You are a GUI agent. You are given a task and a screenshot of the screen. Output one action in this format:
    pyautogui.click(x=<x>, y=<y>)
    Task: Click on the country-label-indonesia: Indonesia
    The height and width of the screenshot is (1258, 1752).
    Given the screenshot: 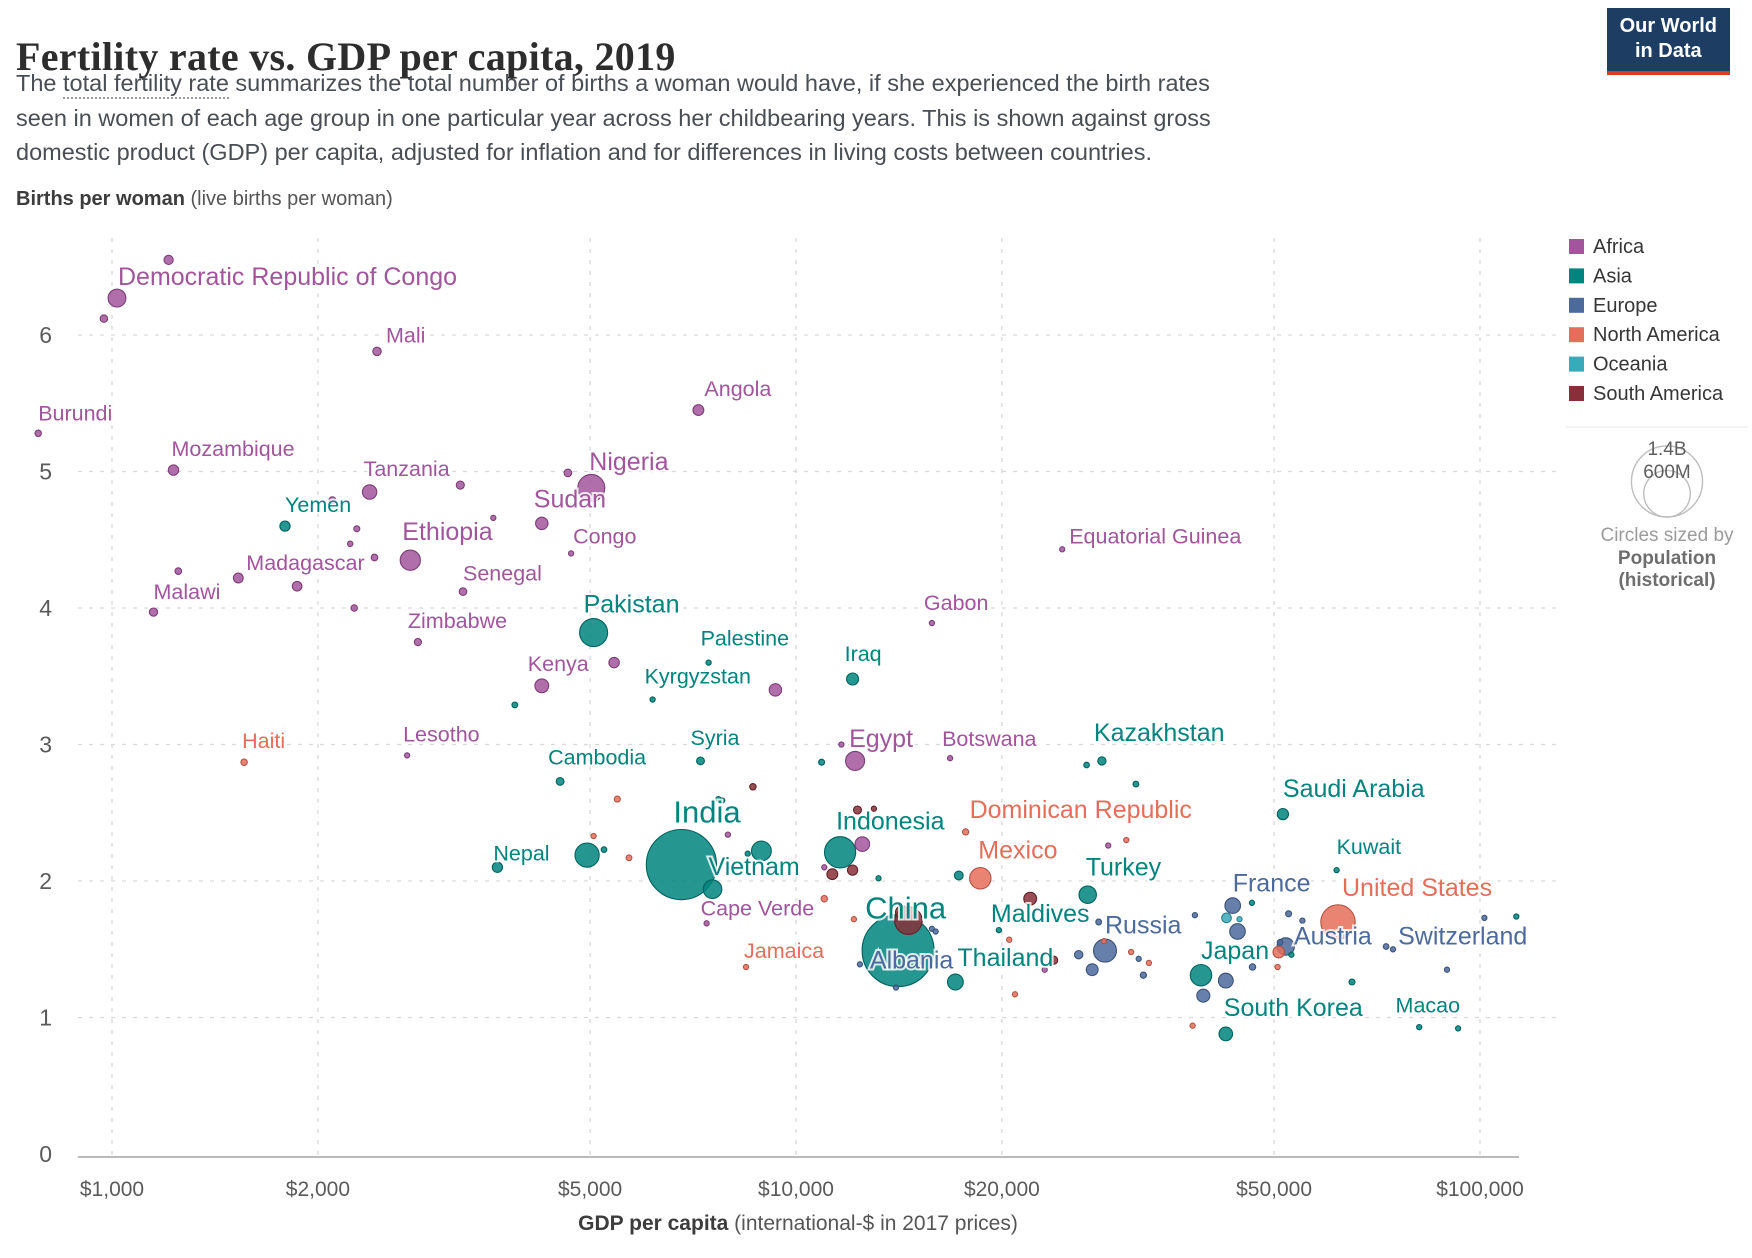 What is the action you would take?
    pyautogui.click(x=890, y=821)
    